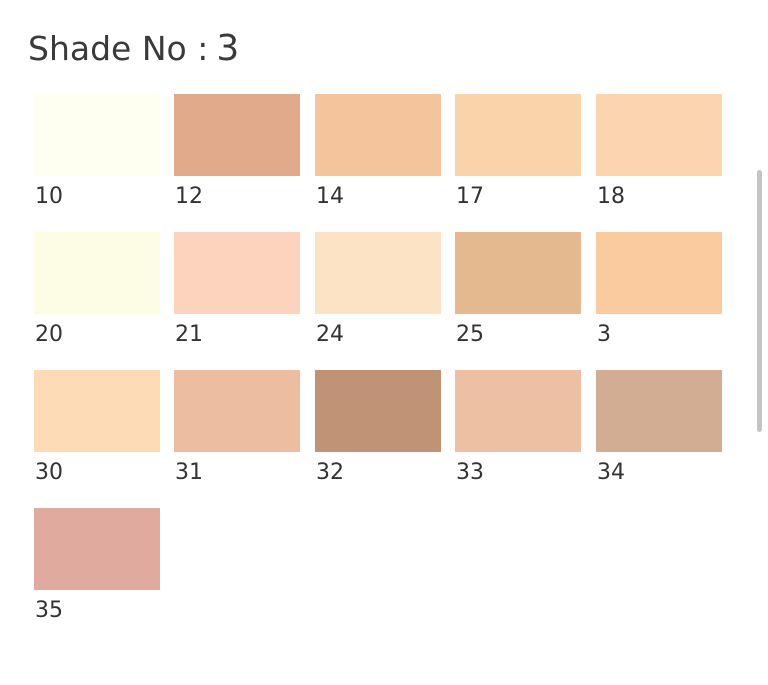 This screenshot has height=685, width=768. I want to click on shade-label: 3, so click(604, 334).